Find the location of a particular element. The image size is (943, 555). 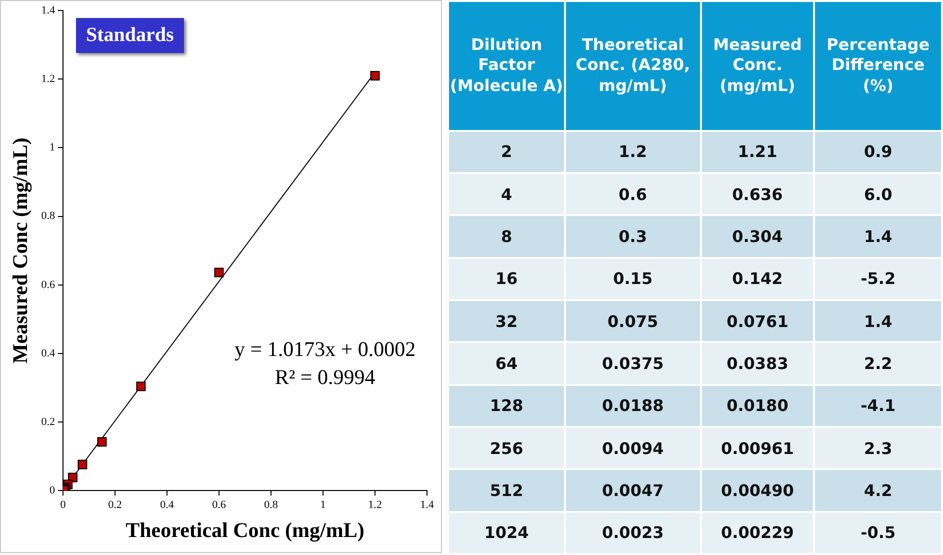

data-label: 2.3 is located at coordinates (878, 448).